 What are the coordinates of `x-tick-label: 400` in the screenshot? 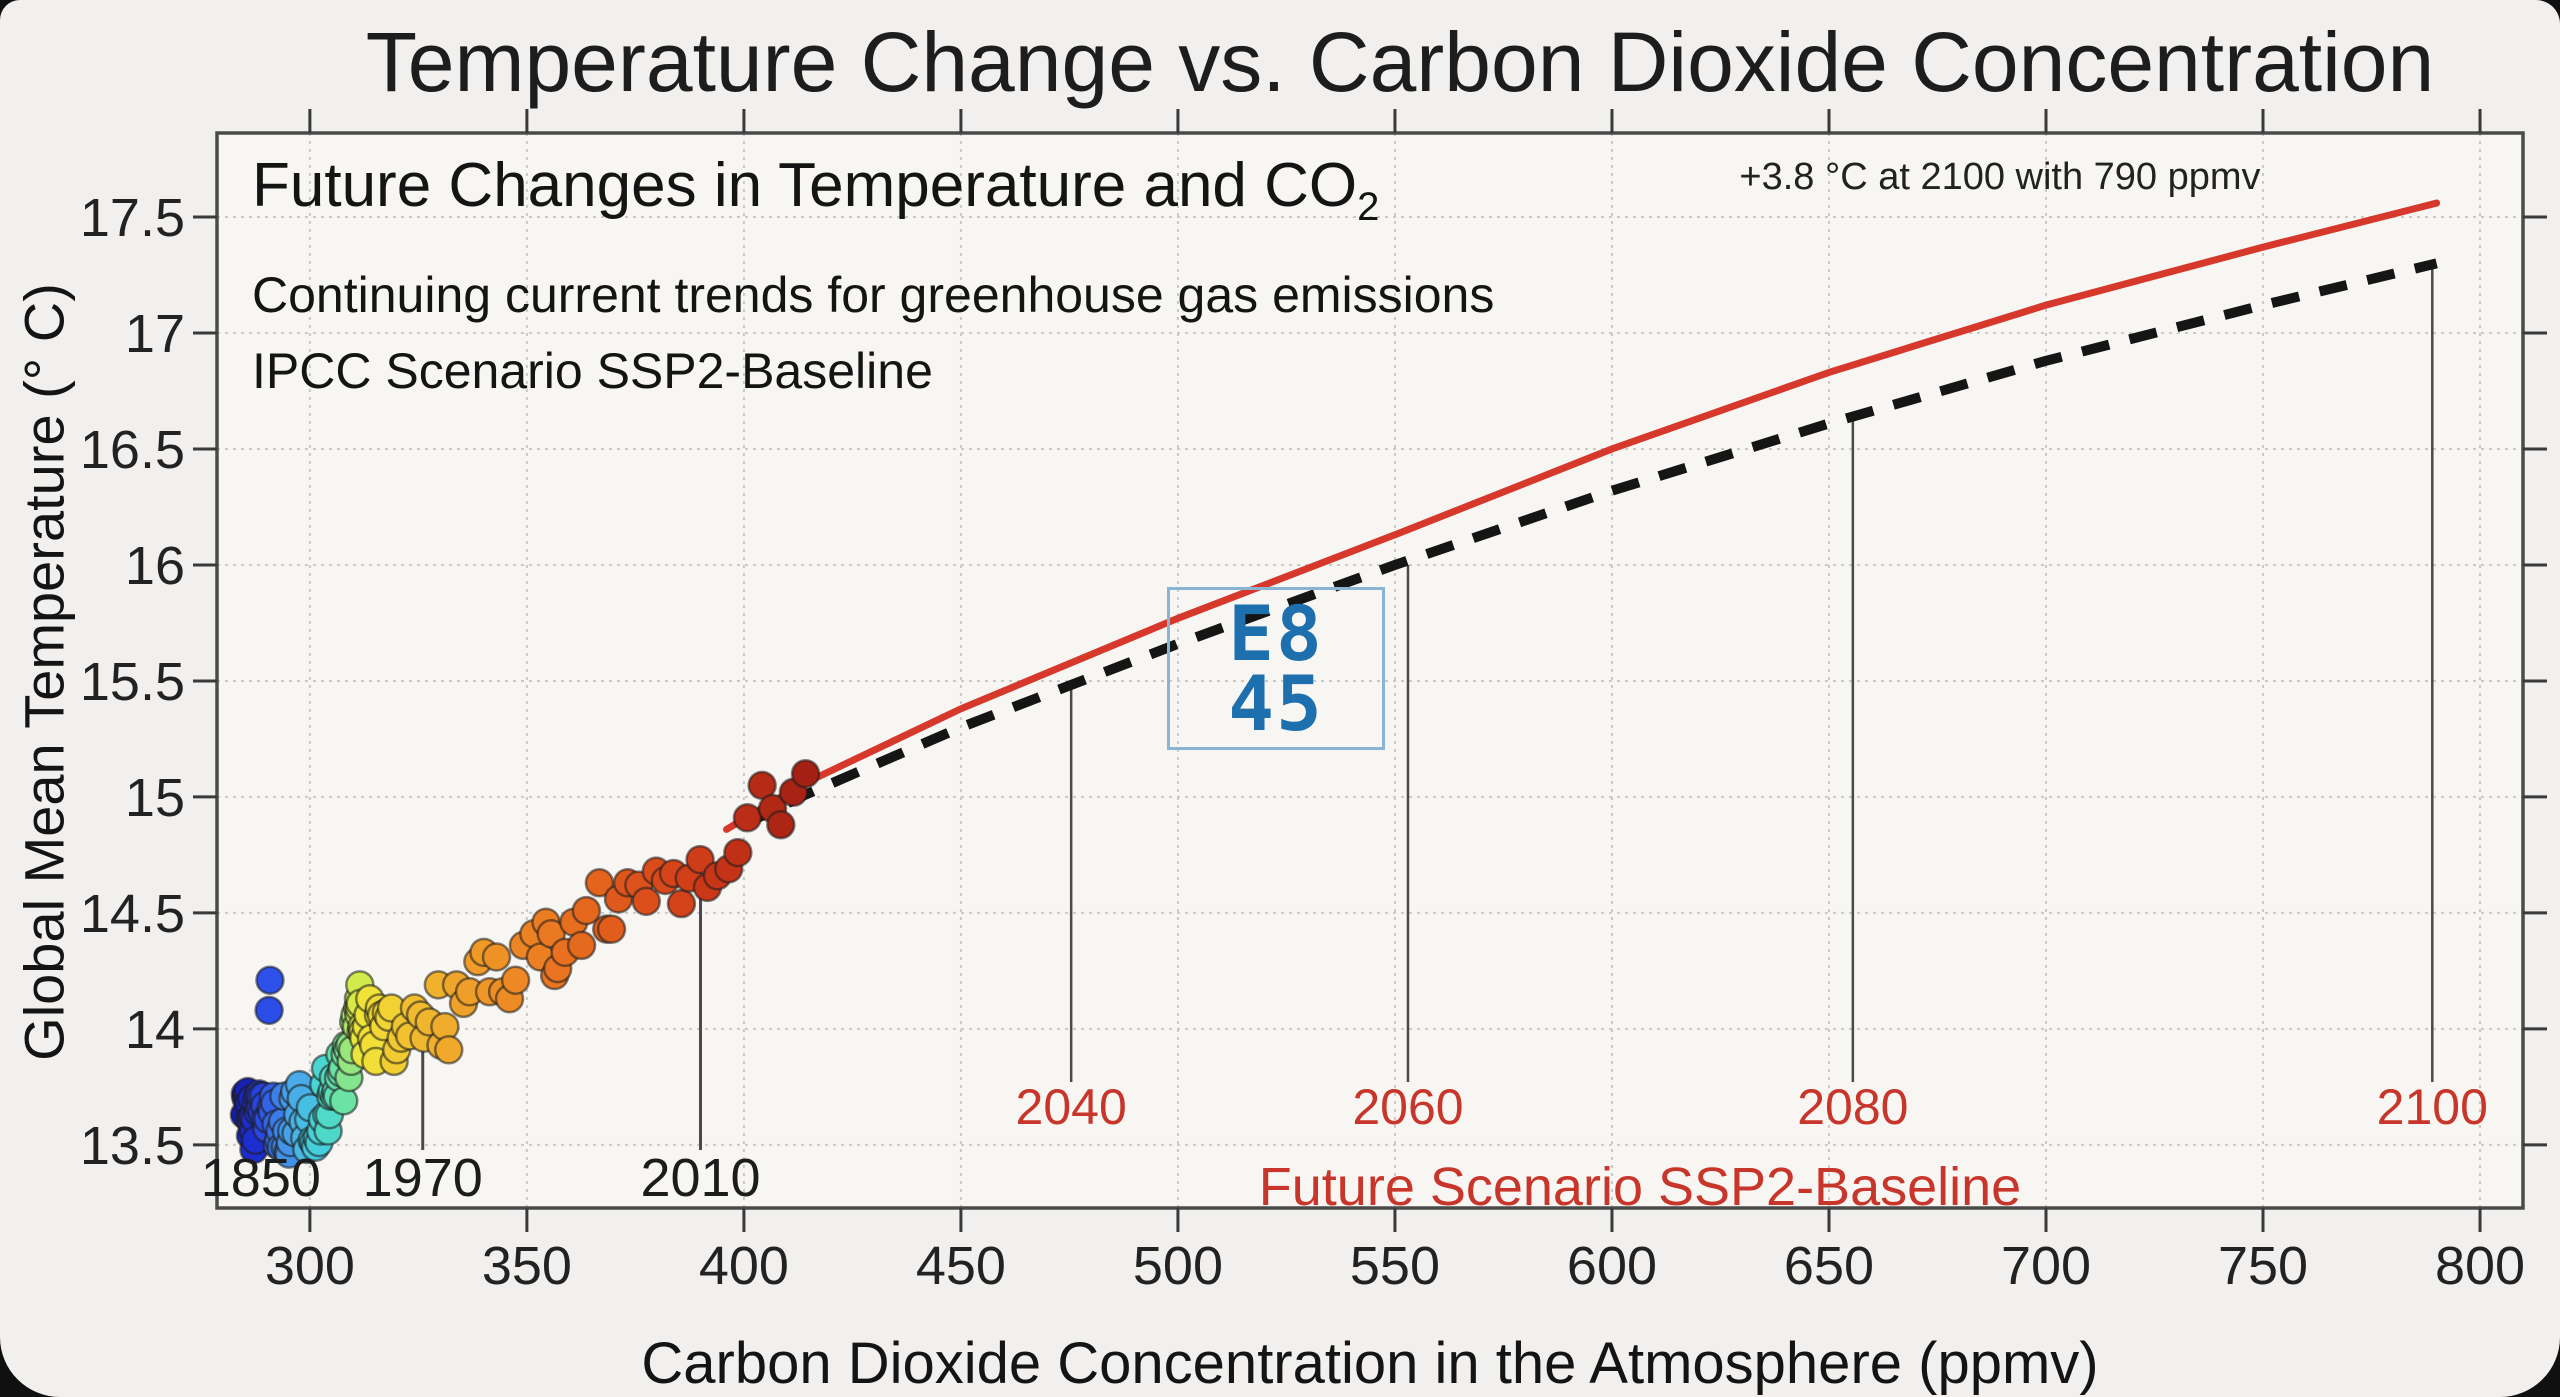 It's located at (744, 1266).